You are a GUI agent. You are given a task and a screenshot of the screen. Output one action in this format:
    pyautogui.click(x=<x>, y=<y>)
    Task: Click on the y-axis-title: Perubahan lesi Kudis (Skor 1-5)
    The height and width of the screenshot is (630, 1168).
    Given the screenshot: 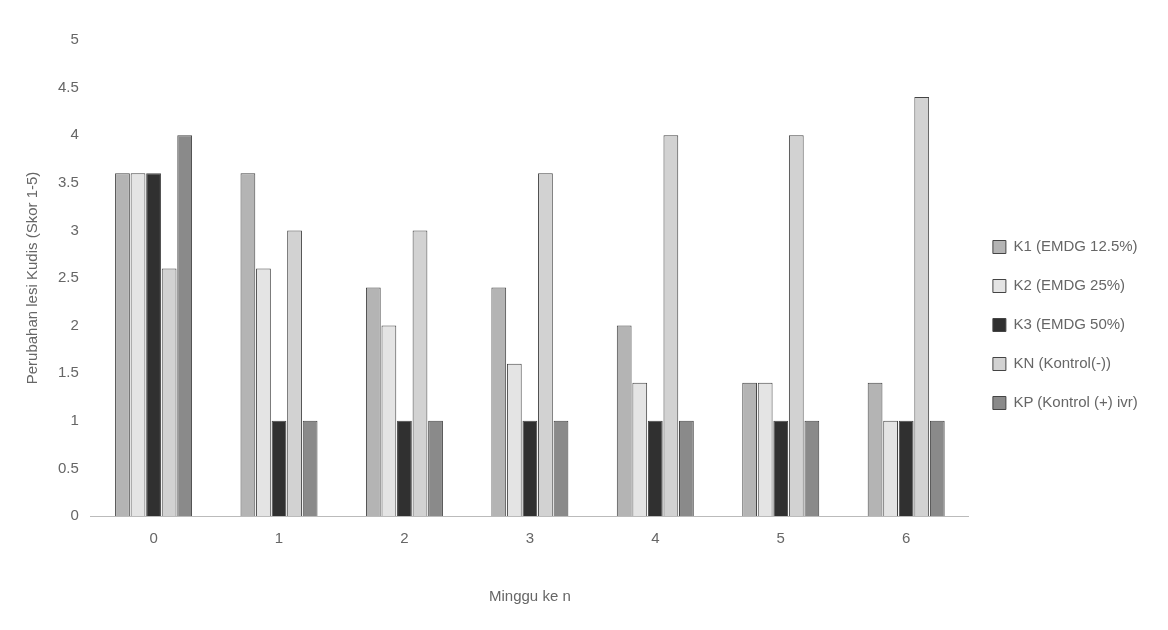 What is the action you would take?
    pyautogui.click(x=32, y=278)
    